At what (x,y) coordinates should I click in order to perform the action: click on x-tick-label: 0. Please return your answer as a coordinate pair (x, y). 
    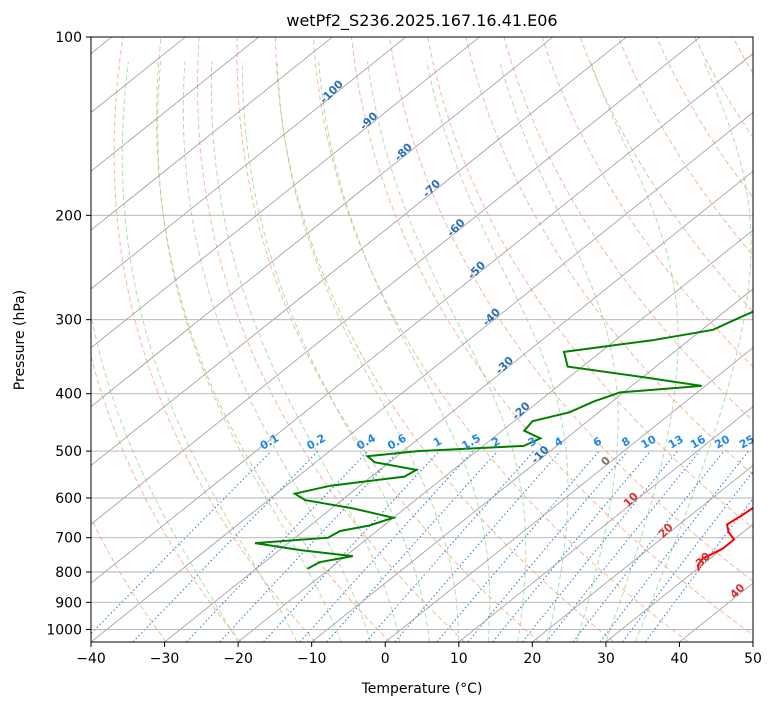
    Looking at the image, I should click on (385, 659).